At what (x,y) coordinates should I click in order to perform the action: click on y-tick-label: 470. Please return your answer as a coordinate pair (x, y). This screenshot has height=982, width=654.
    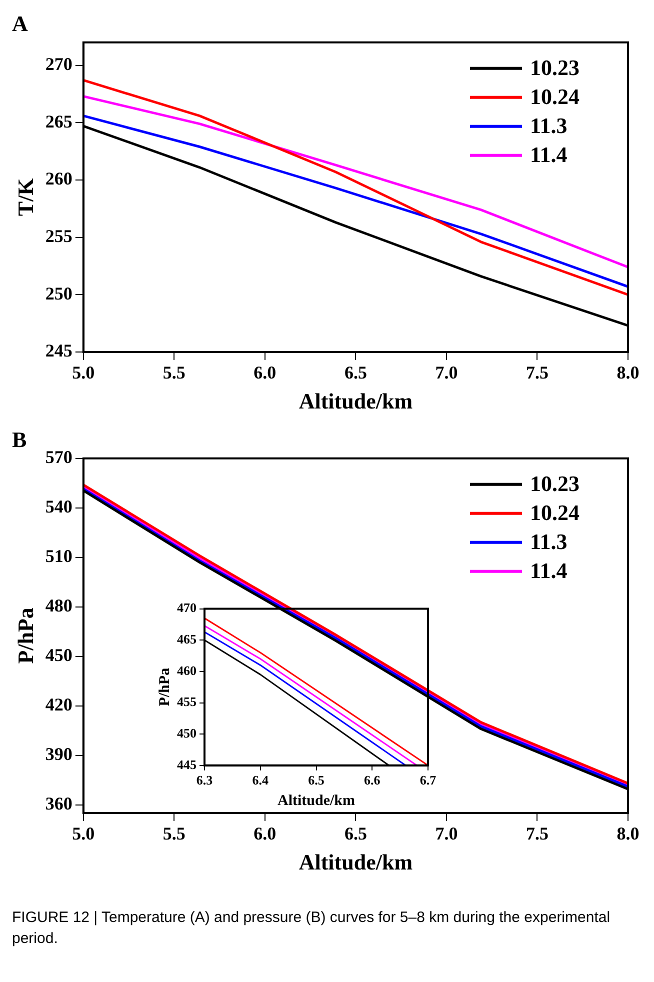
    Looking at the image, I should click on (186, 608).